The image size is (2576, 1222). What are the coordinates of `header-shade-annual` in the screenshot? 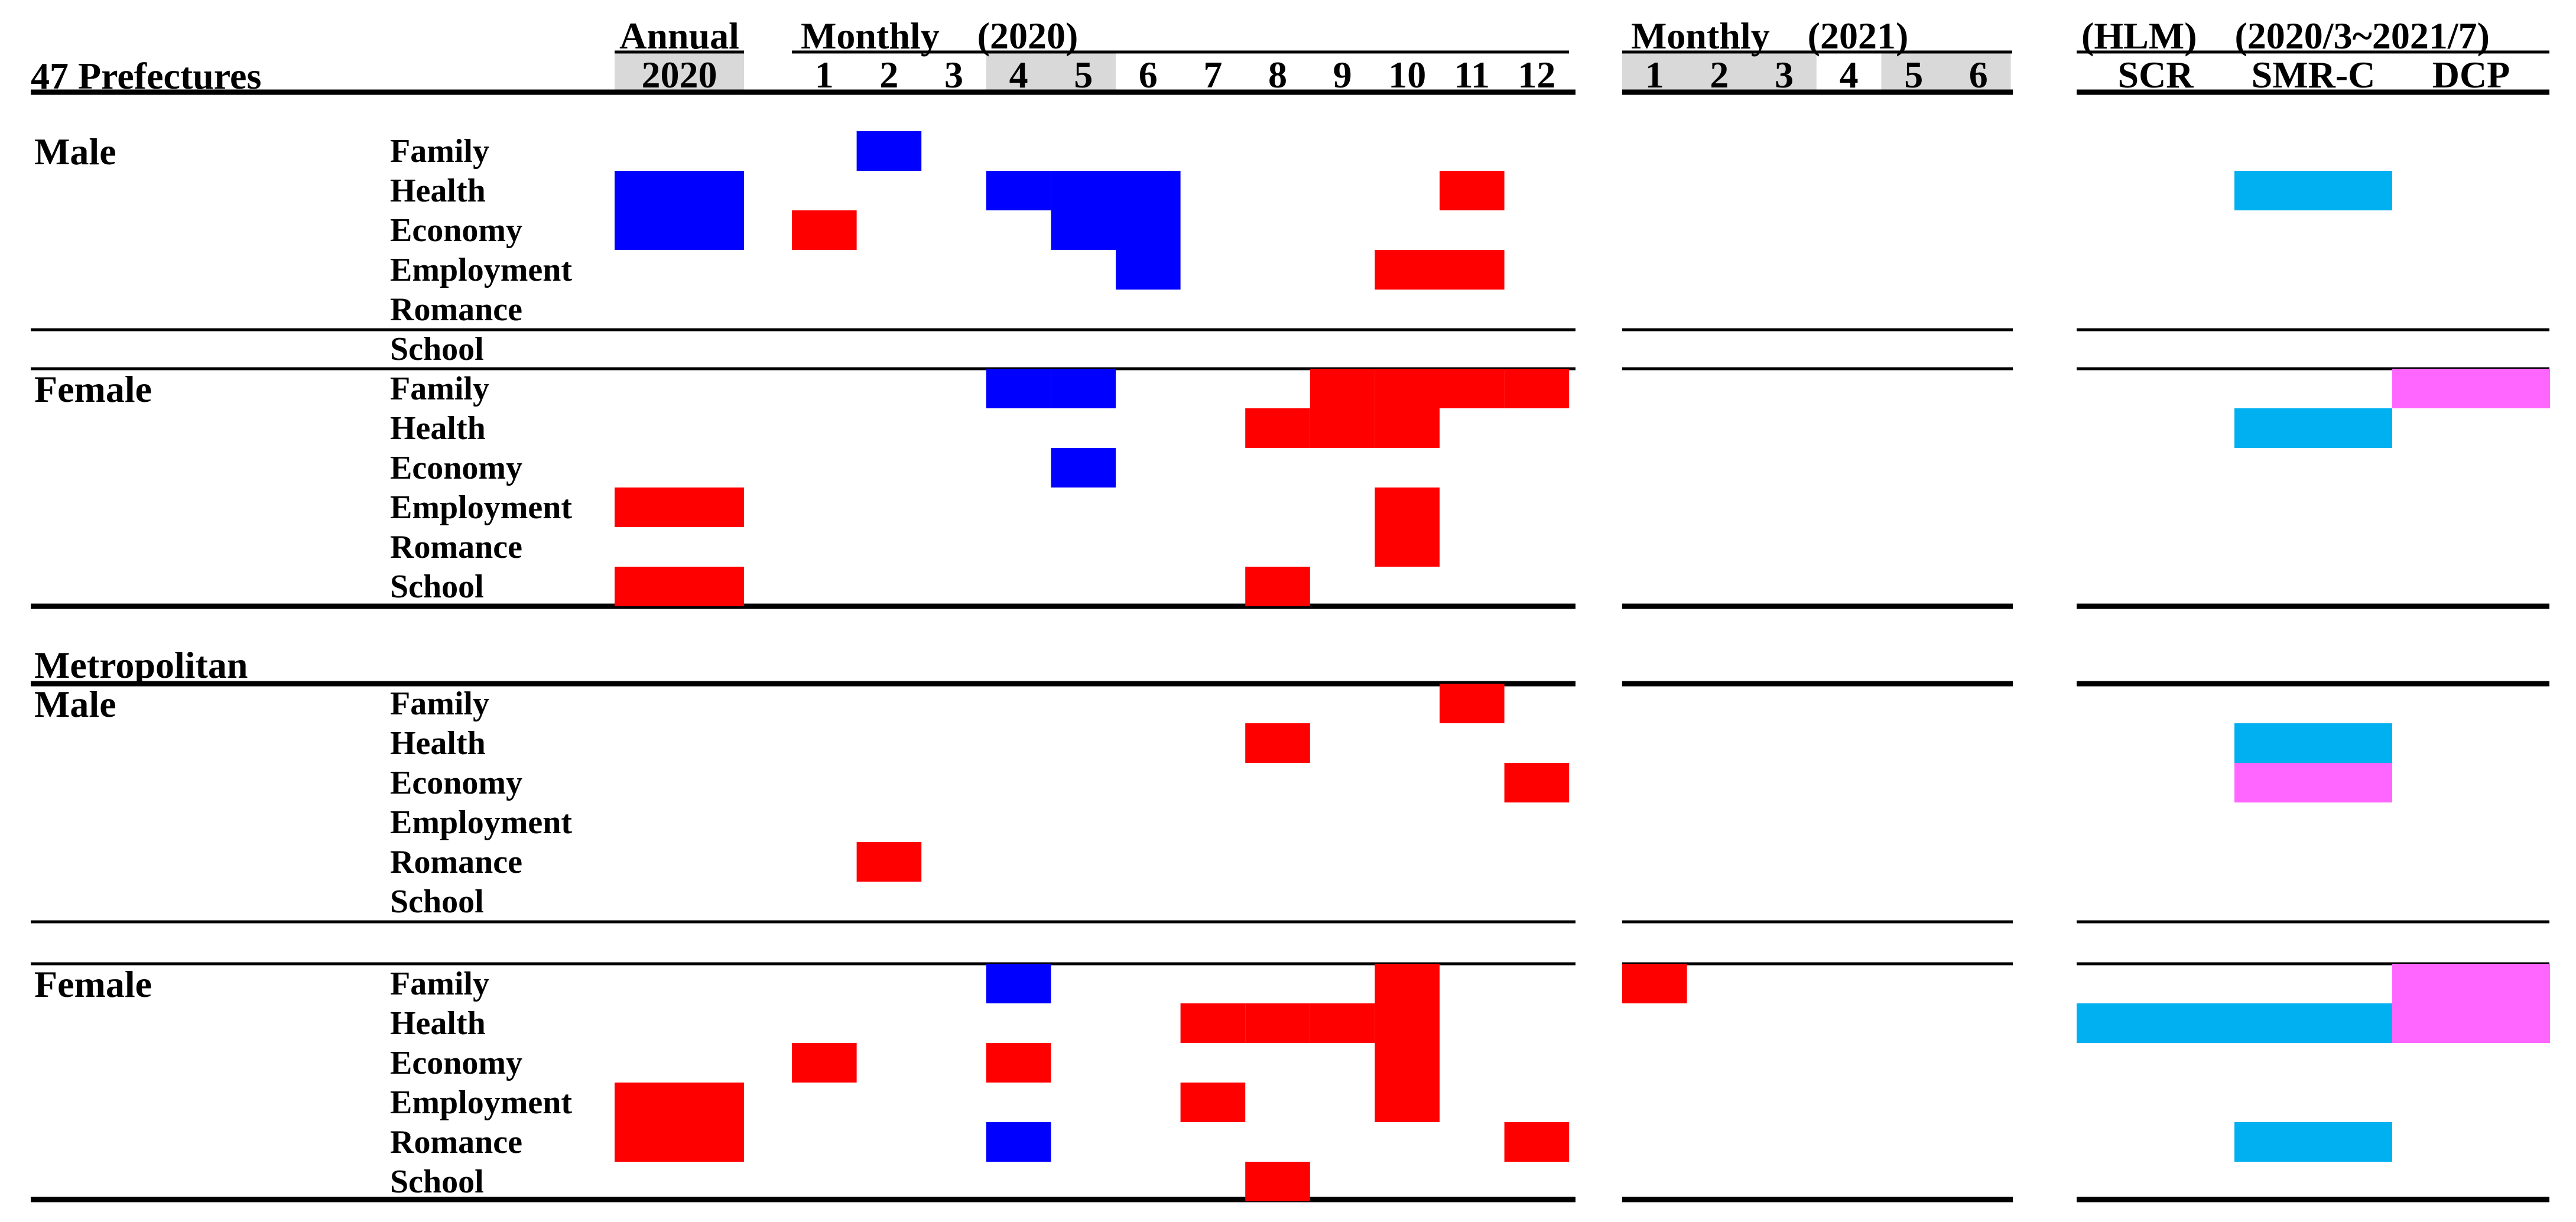 It's located at (679, 72).